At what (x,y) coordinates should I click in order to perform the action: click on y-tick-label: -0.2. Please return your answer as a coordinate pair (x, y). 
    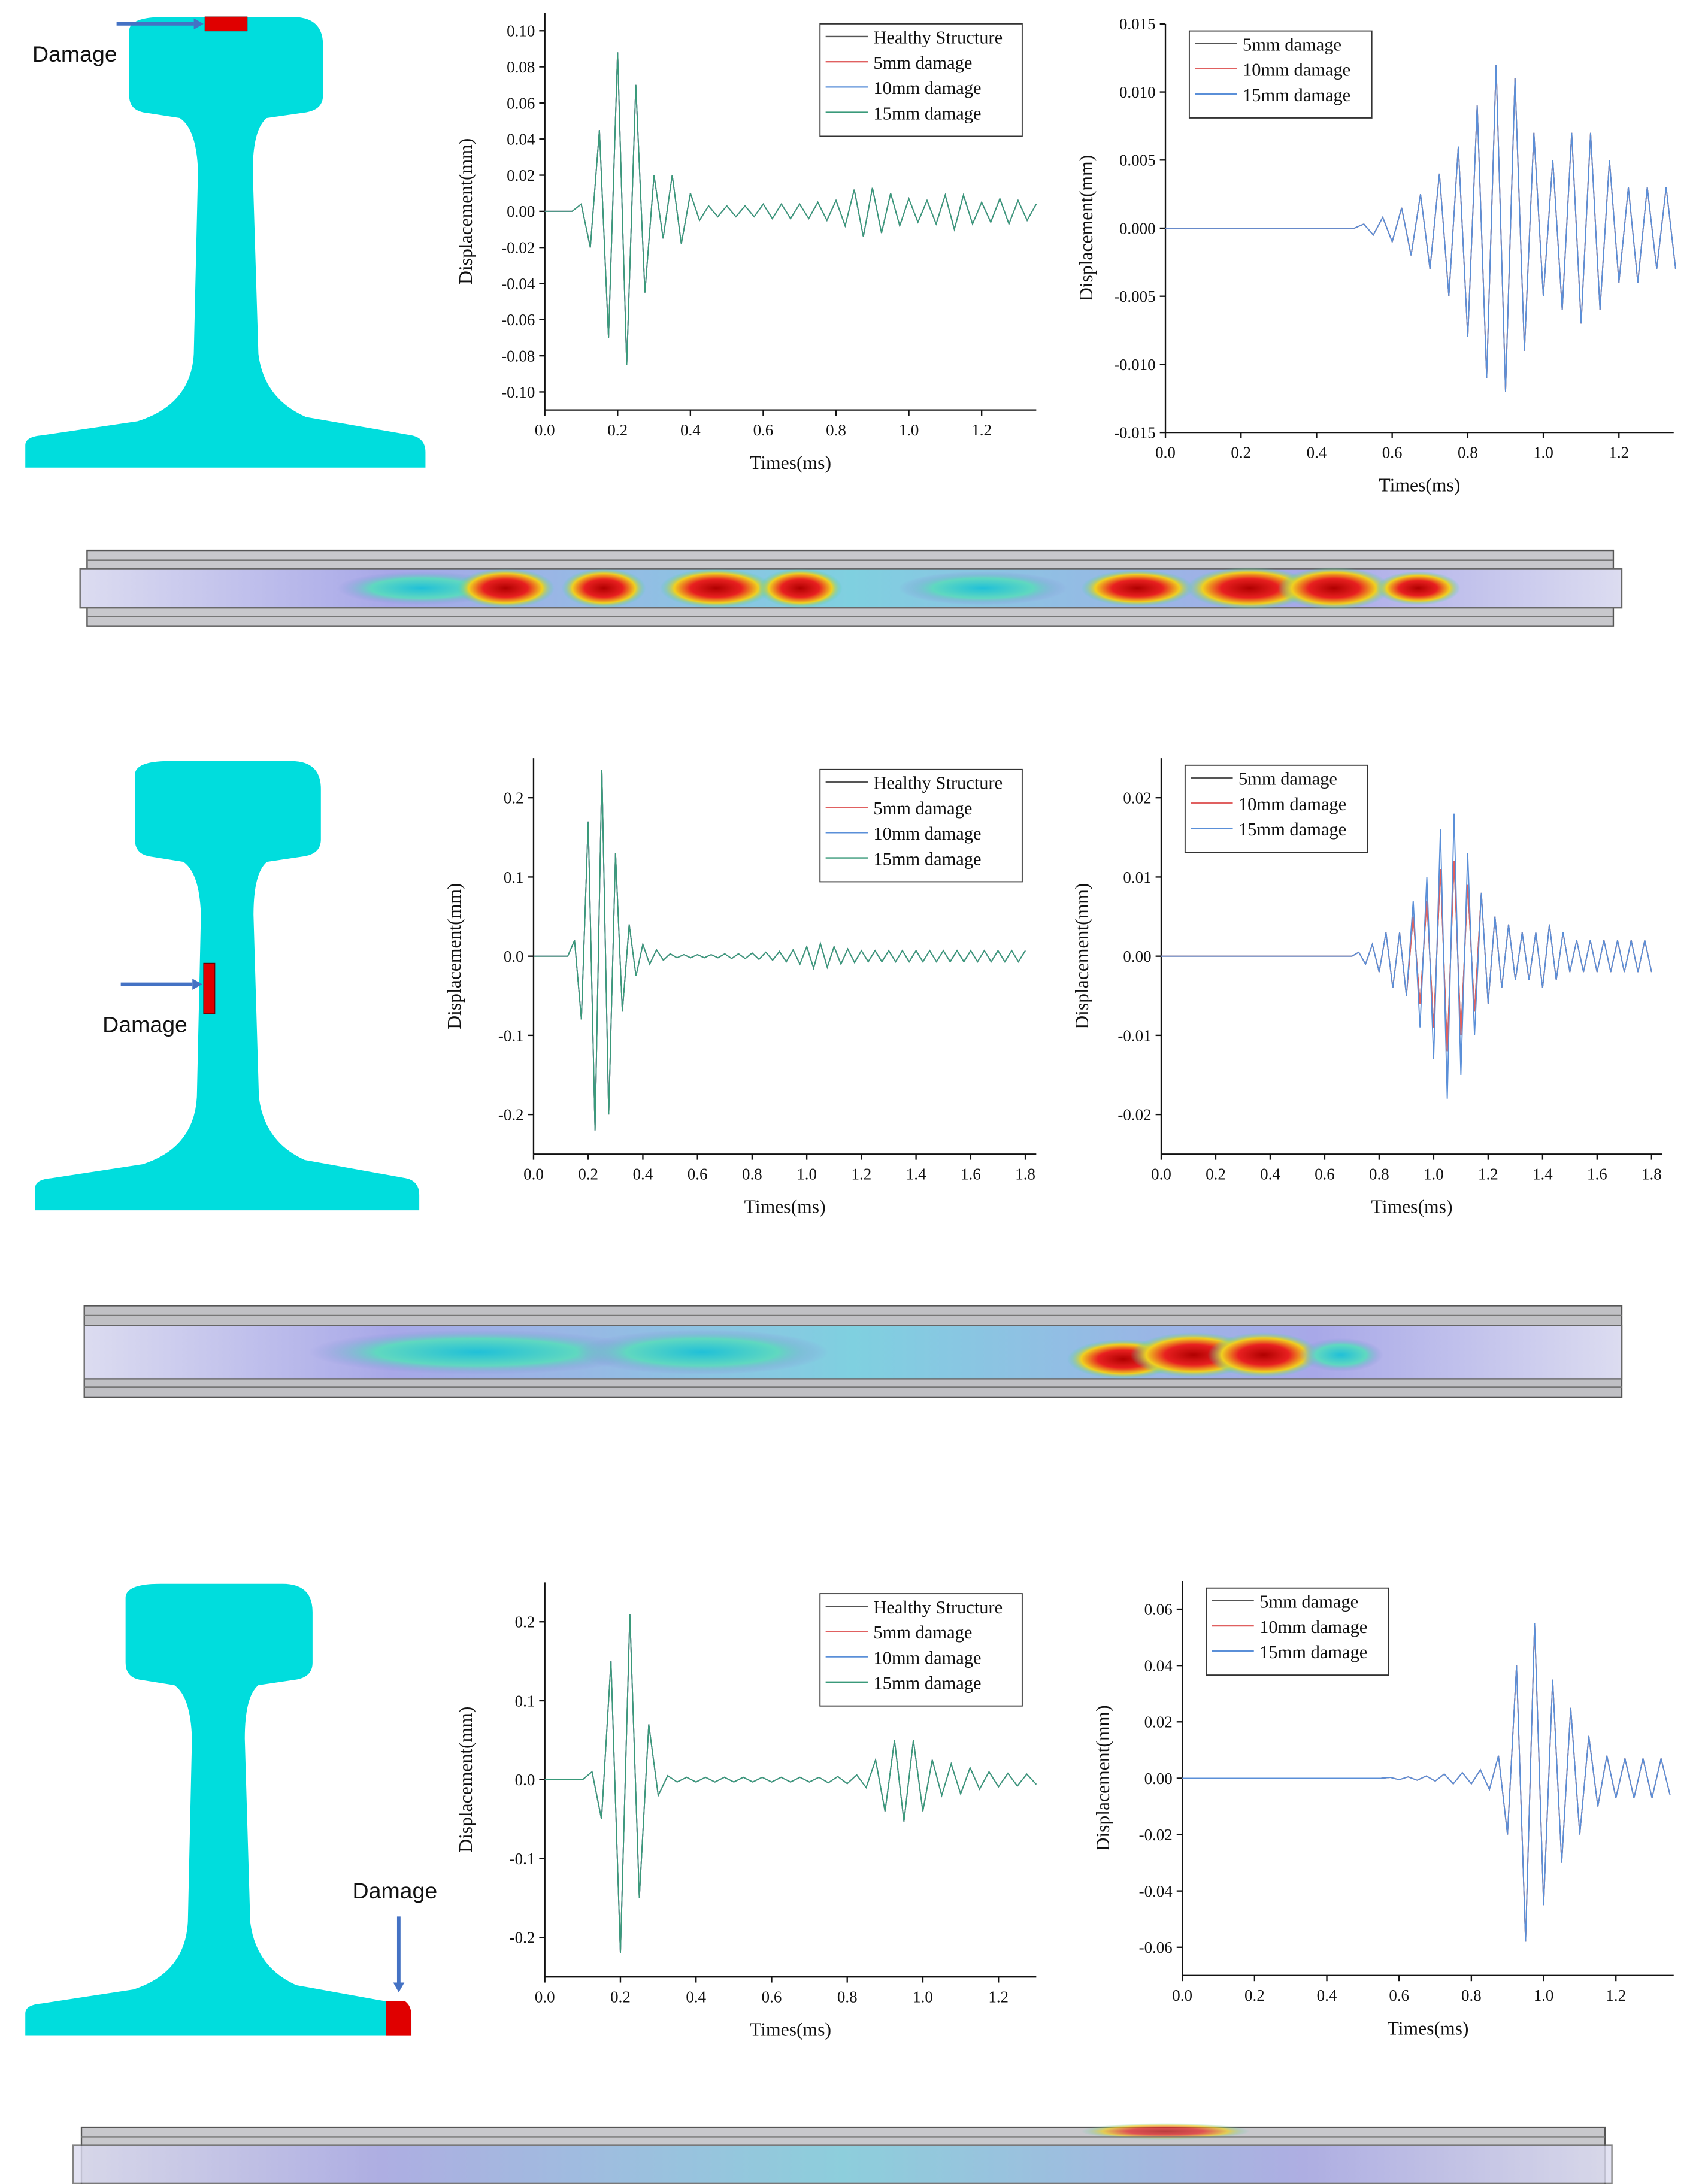
    Looking at the image, I should click on (522, 1938).